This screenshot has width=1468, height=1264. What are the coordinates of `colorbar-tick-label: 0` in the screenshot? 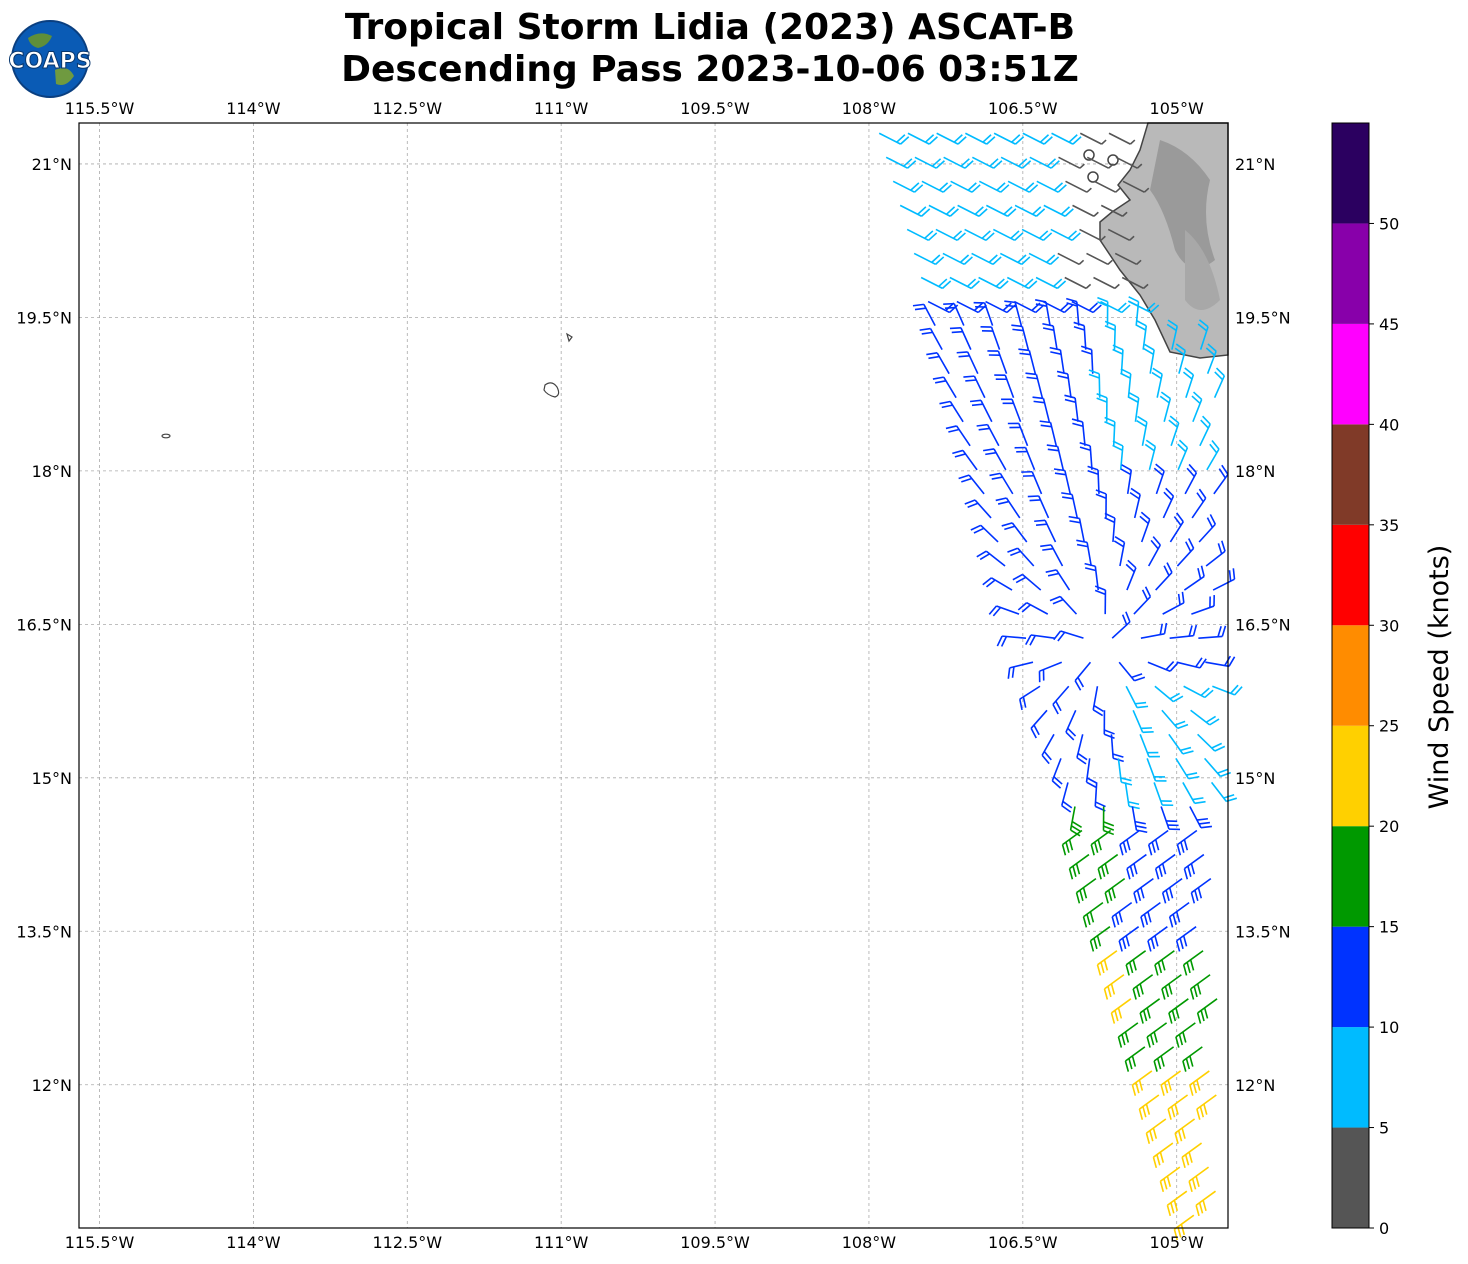 It's located at (1384, 1228).